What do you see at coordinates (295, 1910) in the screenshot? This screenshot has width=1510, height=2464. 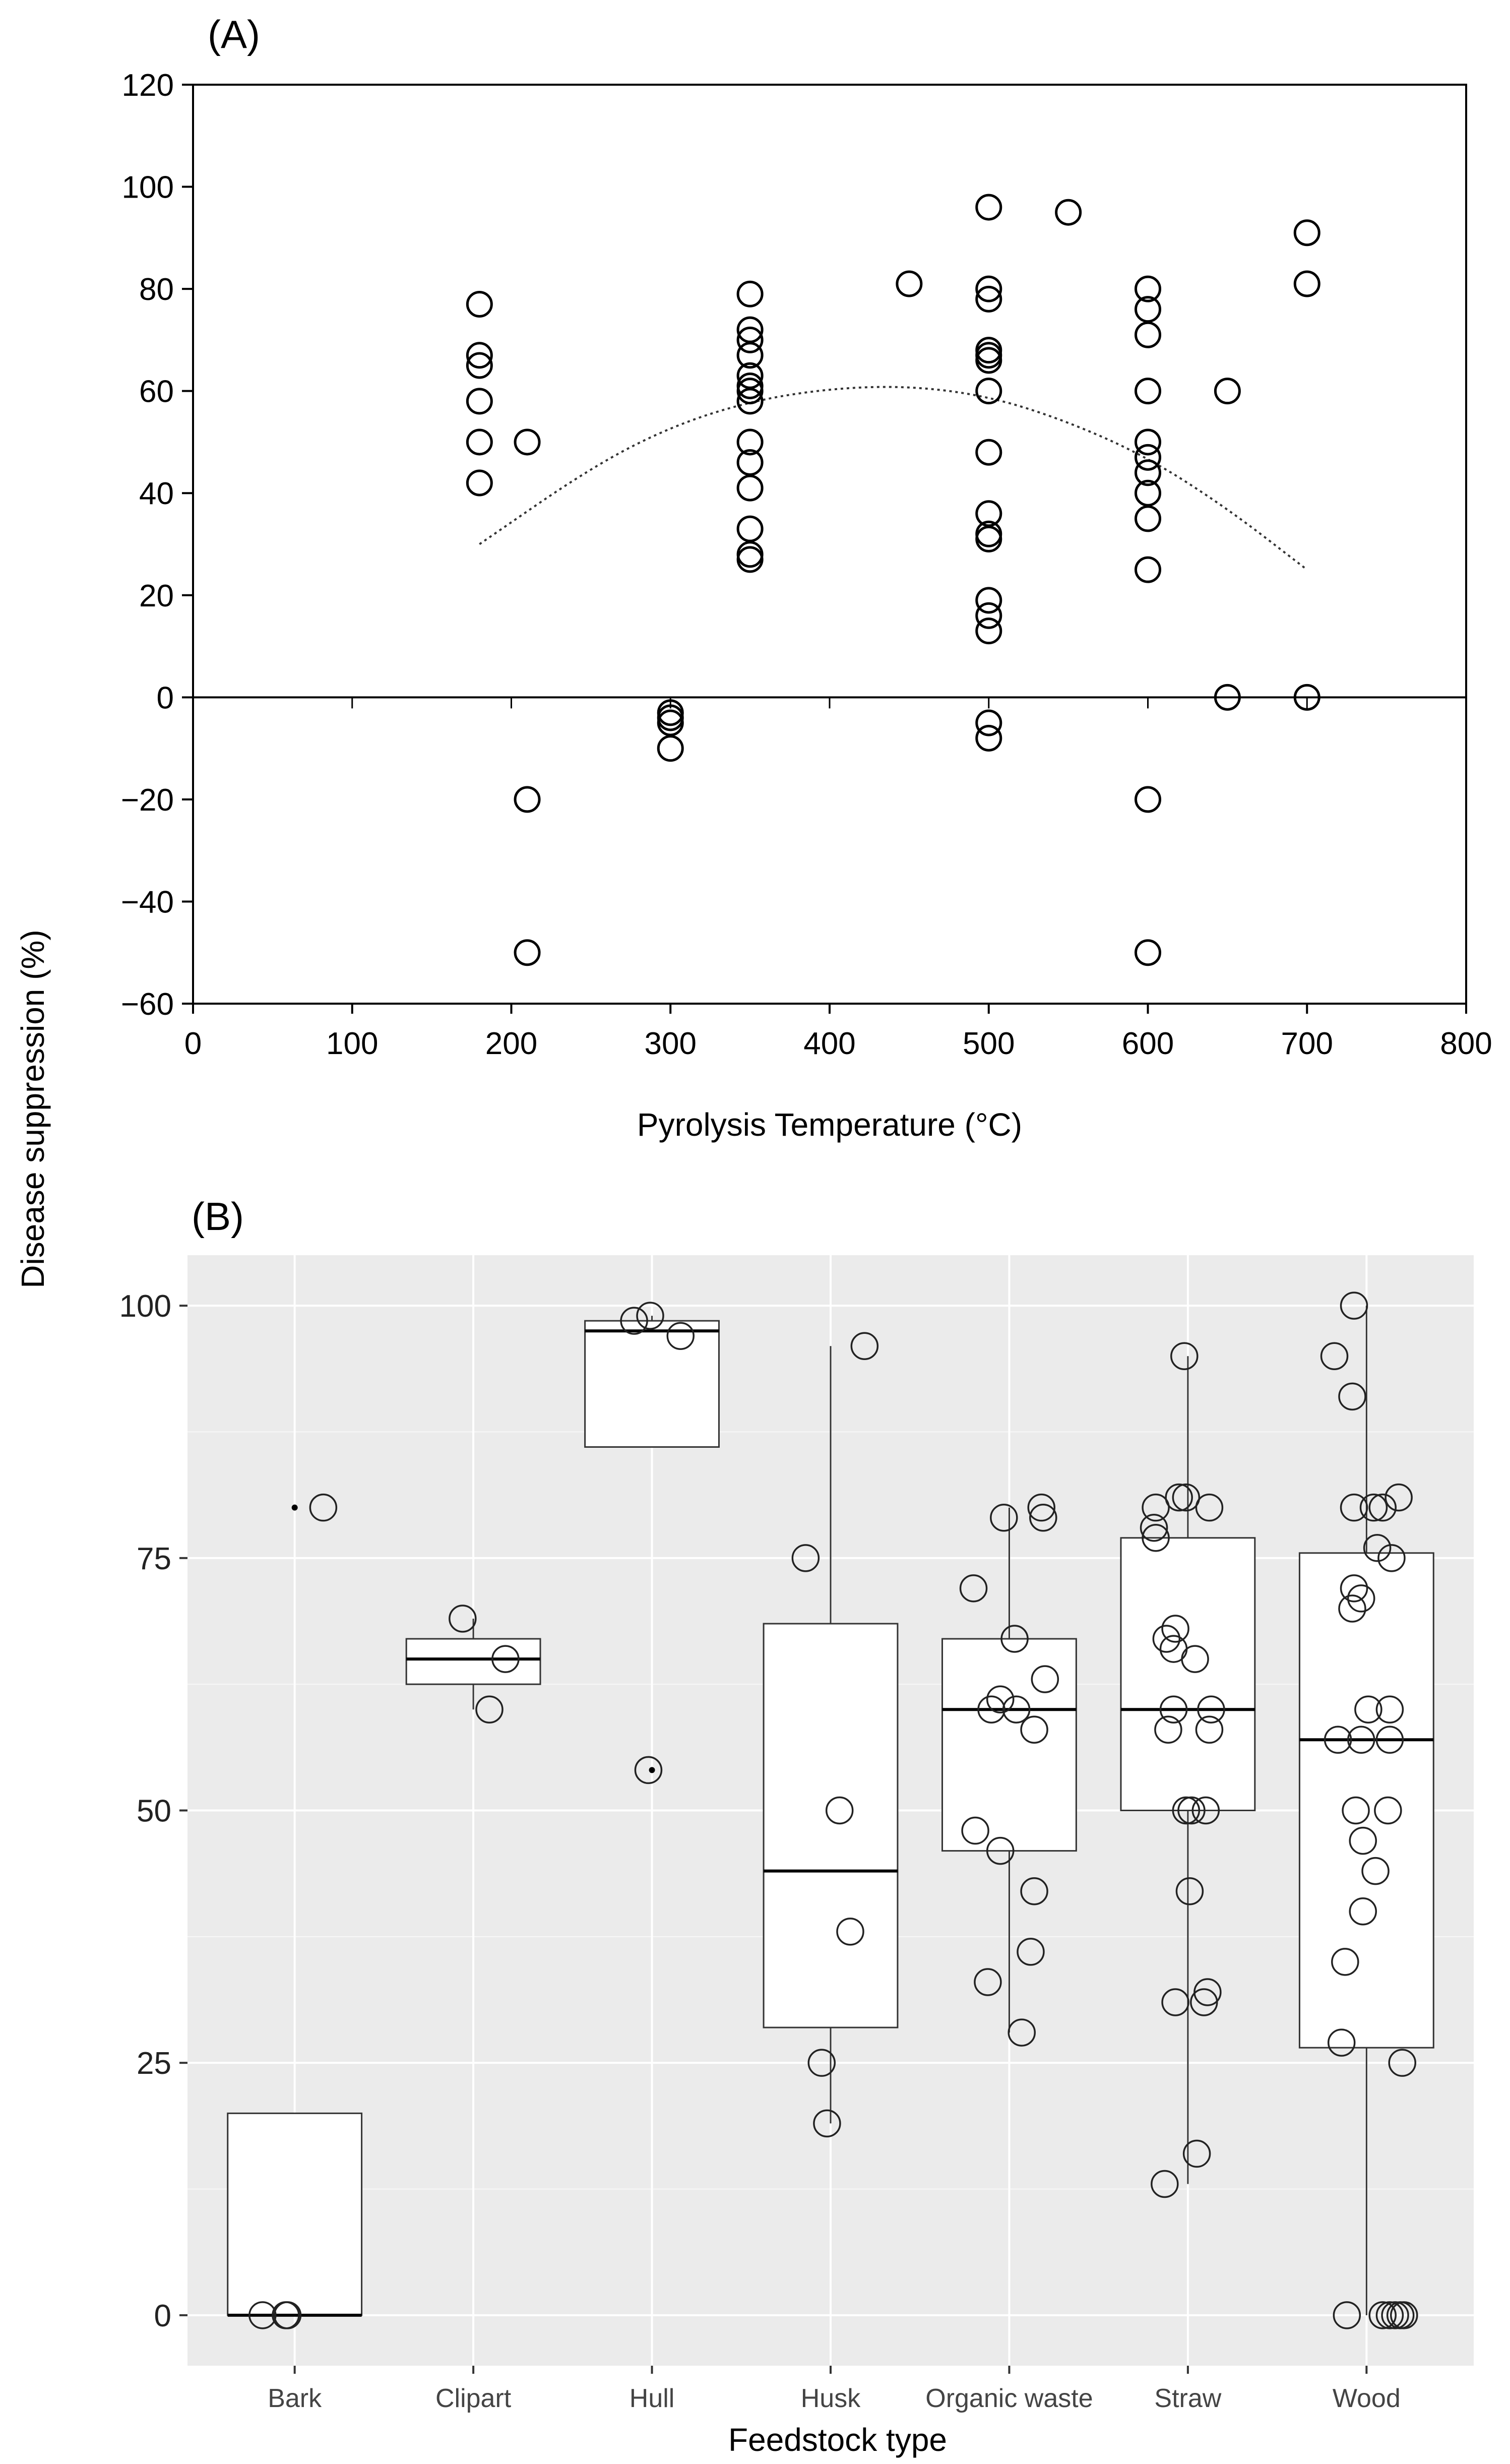 I see `box-bark` at bounding box center [295, 1910].